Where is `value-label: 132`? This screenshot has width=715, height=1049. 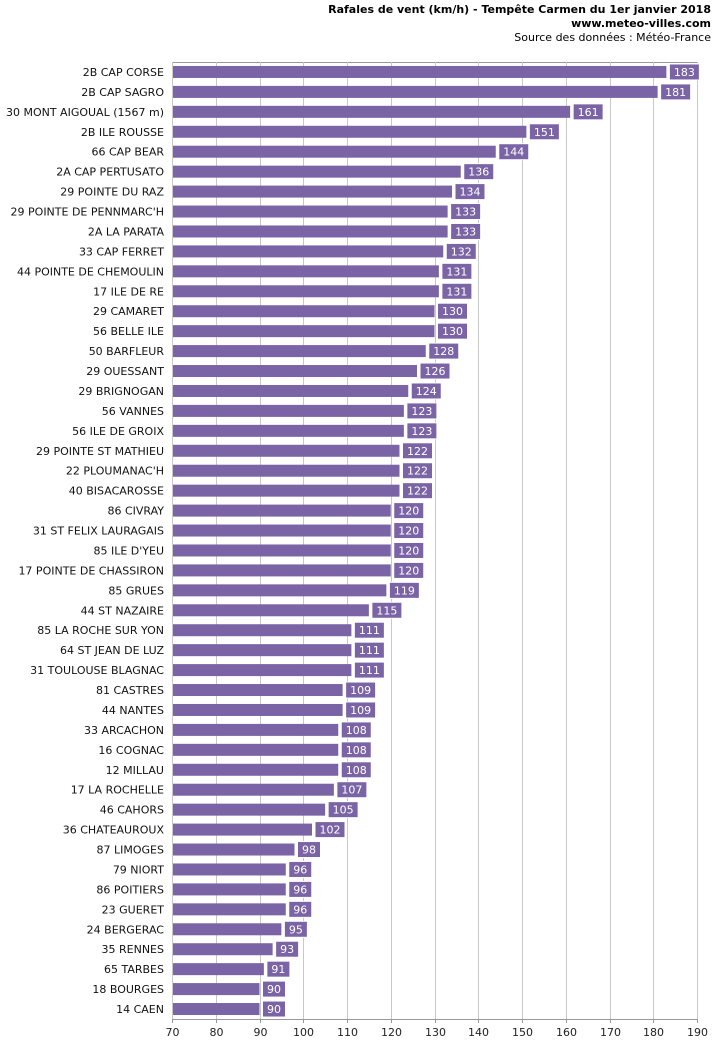 value-label: 132 is located at coordinates (461, 251).